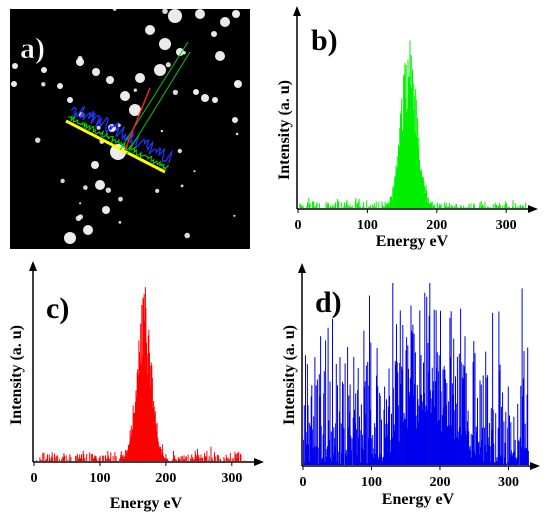 Image resolution: width=550 pixels, height=519 pixels. What do you see at coordinates (146, 503) in the screenshot?
I see `panel-c-xlabel: Energy eV` at bounding box center [146, 503].